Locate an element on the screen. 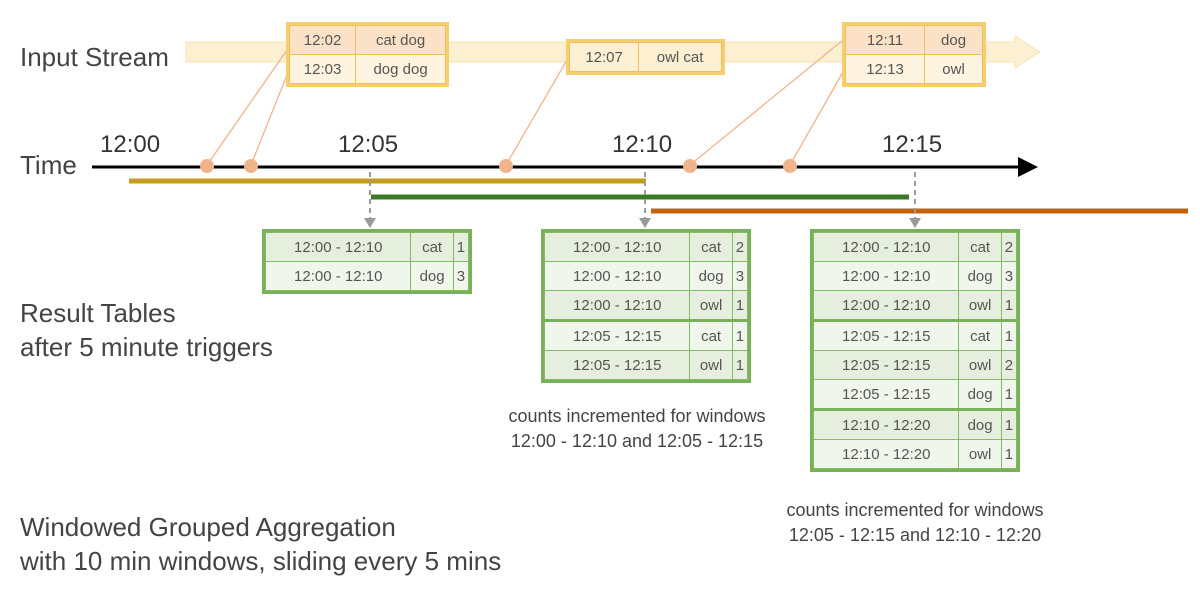  event-row: 12:03 dog dog is located at coordinates (367, 69).